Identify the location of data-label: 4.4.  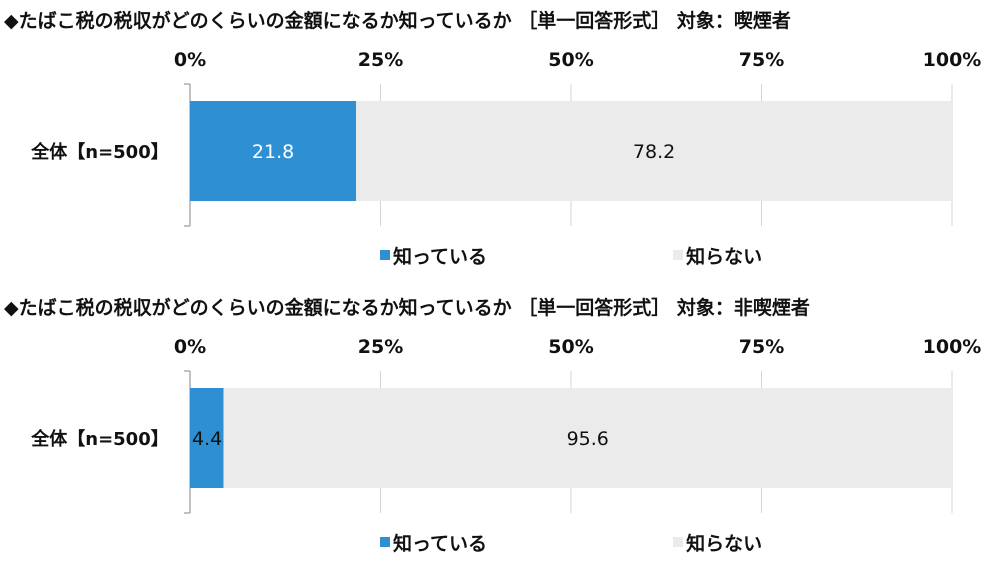
(207, 439).